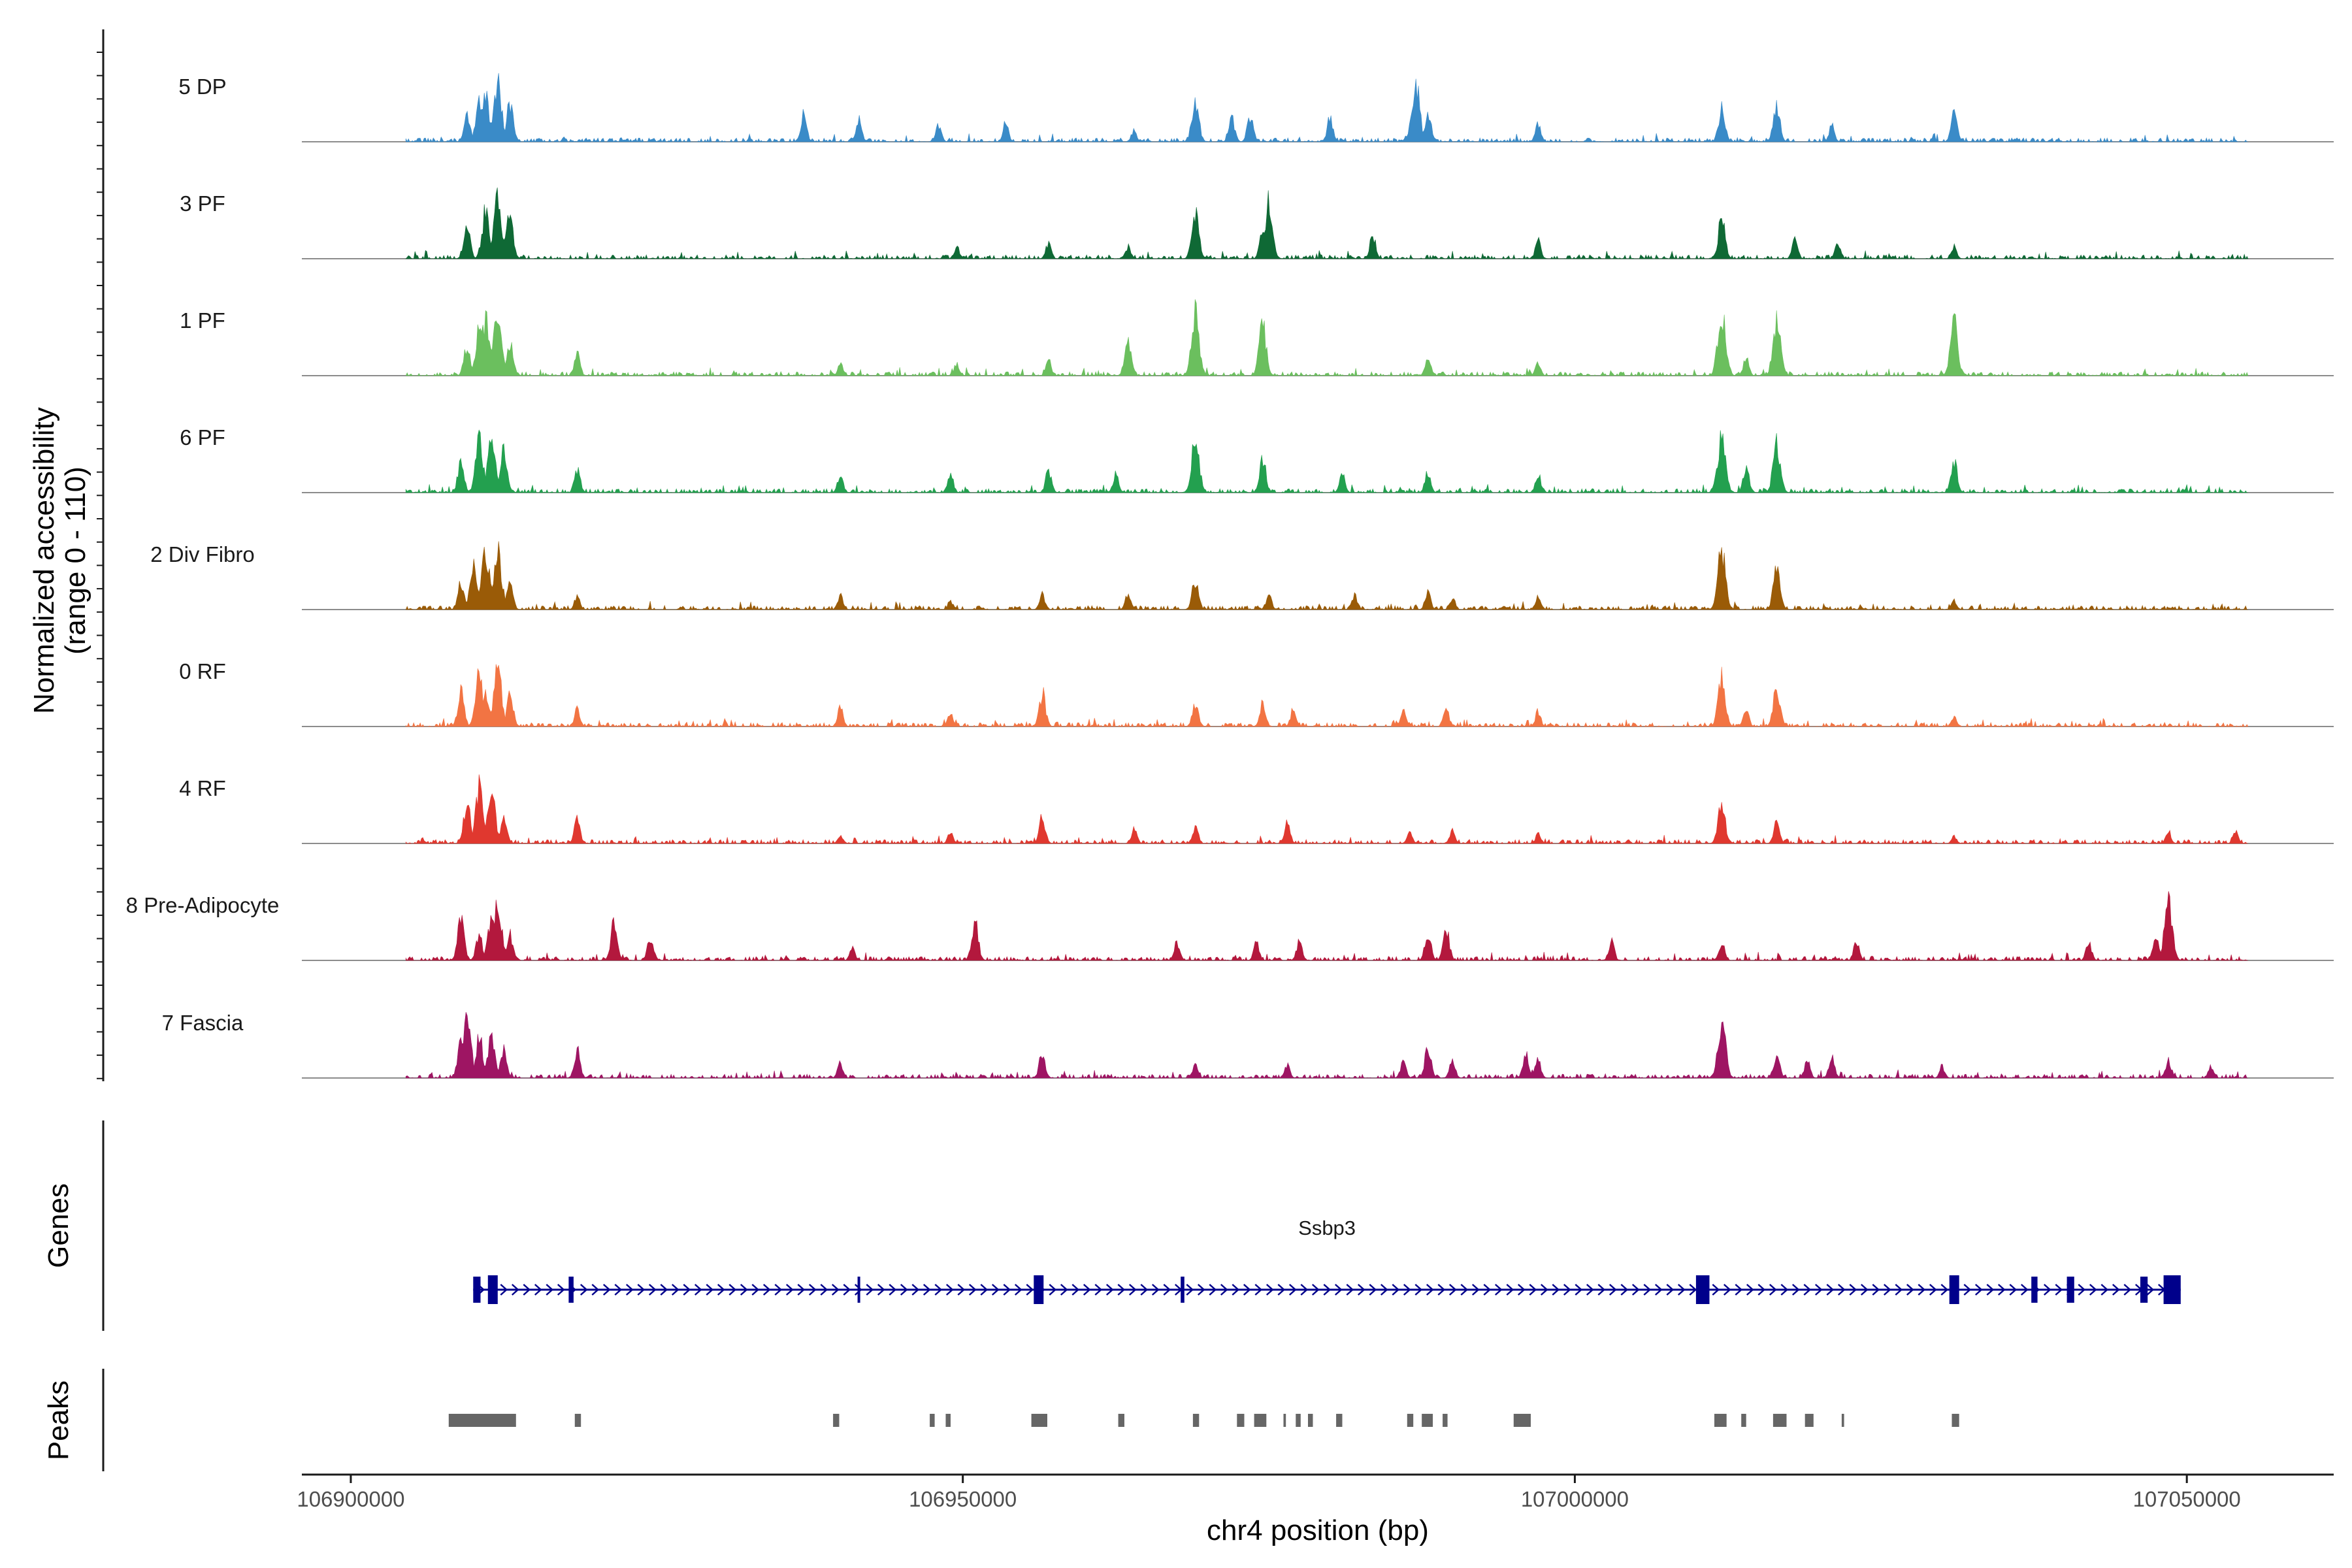 The height and width of the screenshot is (1568, 2352). I want to click on track-6-pf: 6 PF, so click(1257, 459).